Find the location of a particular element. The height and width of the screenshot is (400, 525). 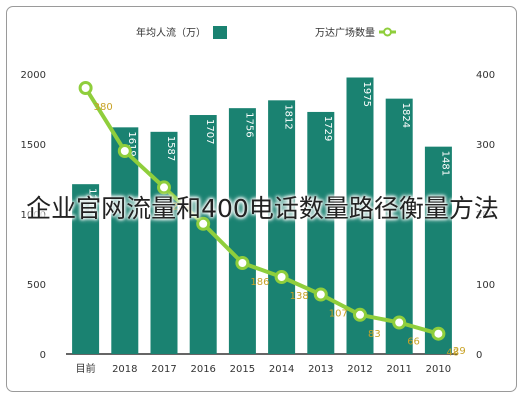

right-tick-label: 300 is located at coordinates (485, 145).